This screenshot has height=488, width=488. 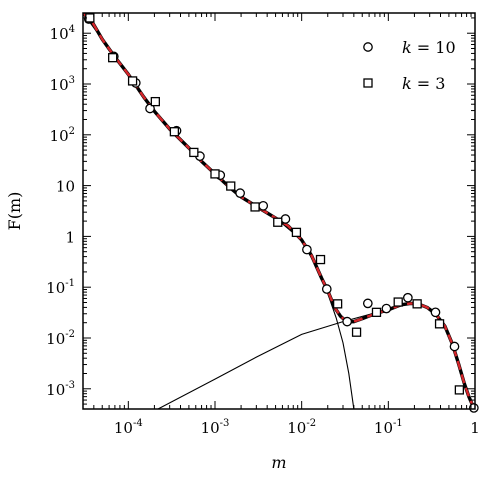 What do you see at coordinates (70, 237) in the screenshot?
I see `y-tick-label: 1` at bounding box center [70, 237].